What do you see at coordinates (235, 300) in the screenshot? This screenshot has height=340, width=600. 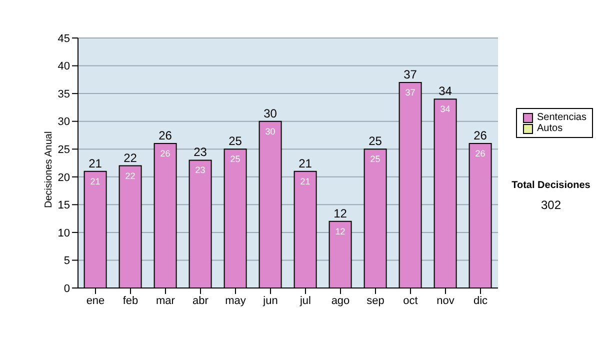 I see `x-tick-label: may` at bounding box center [235, 300].